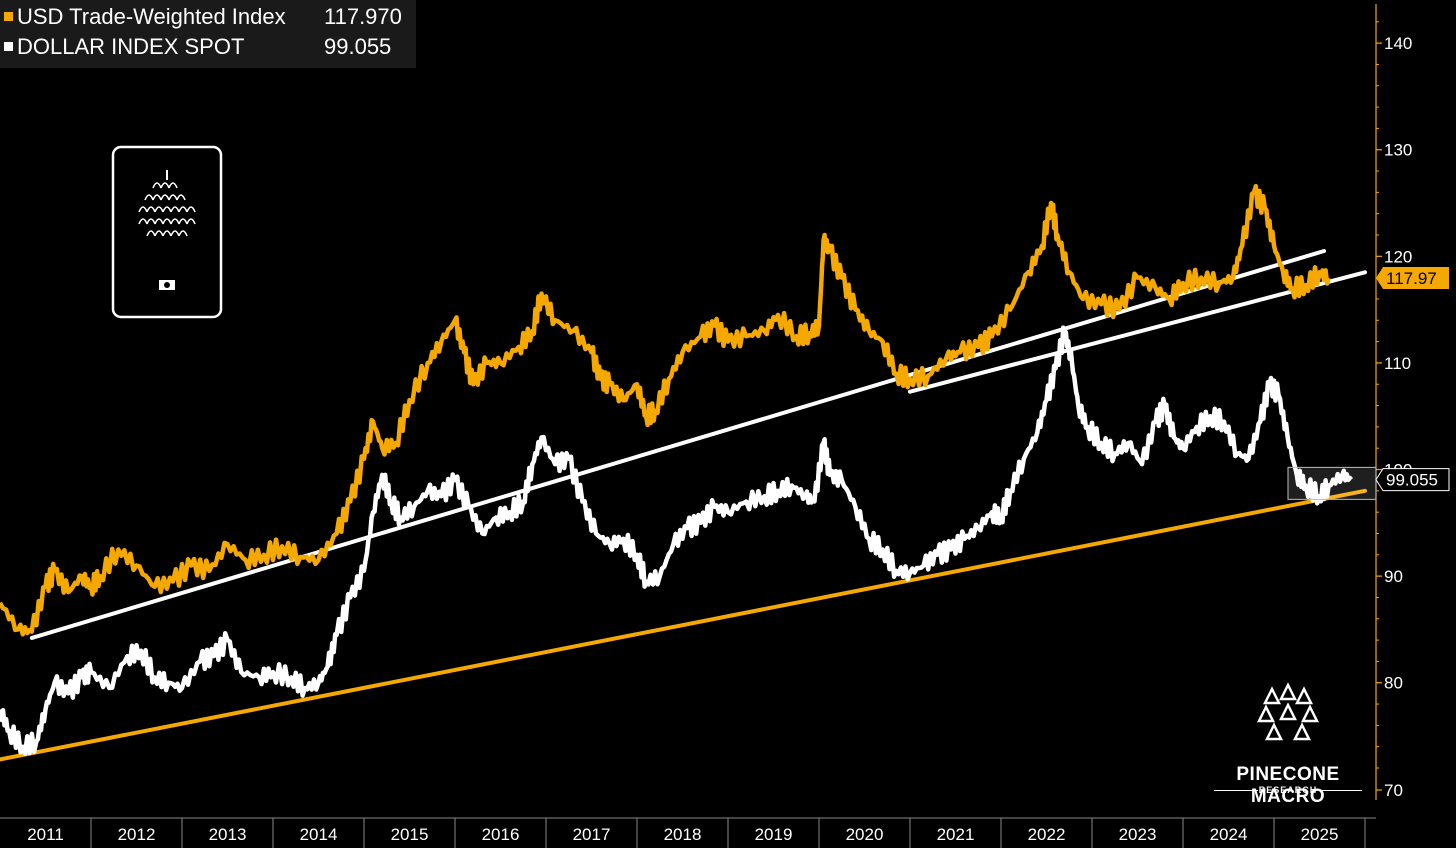 The height and width of the screenshot is (848, 1456). Describe the element at coordinates (1398, 43) in the screenshot. I see `y-tick-label: 140` at that location.